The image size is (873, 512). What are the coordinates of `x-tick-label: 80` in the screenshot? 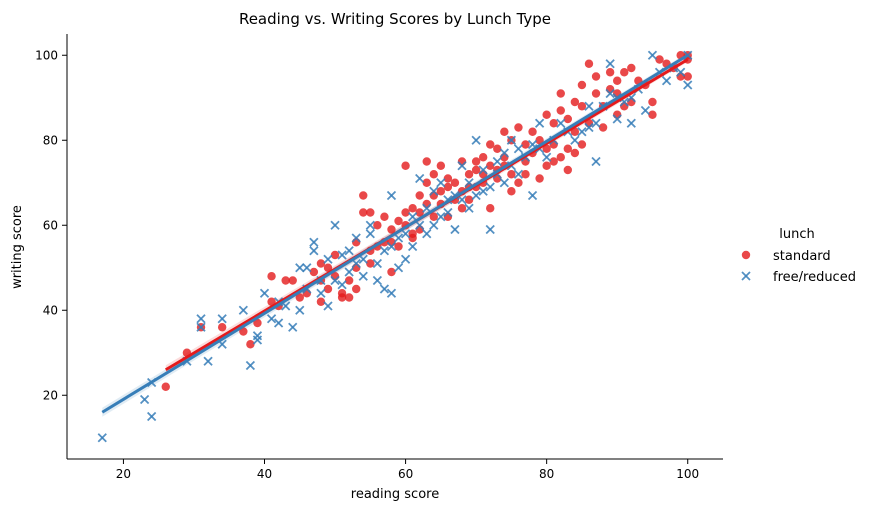 It's located at (546, 474).